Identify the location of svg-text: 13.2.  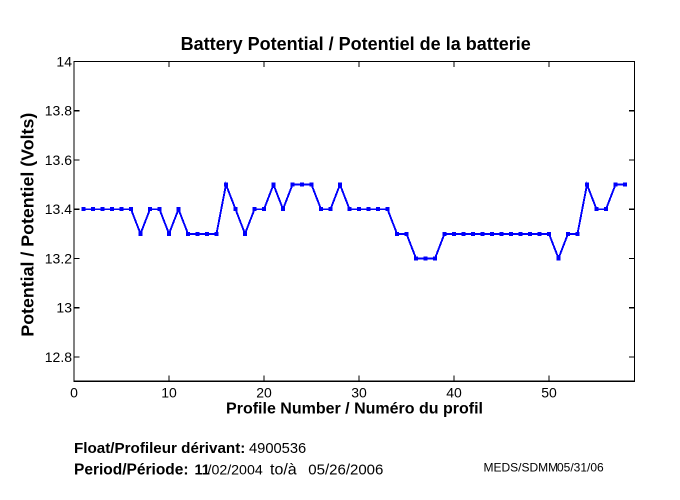
(58, 258).